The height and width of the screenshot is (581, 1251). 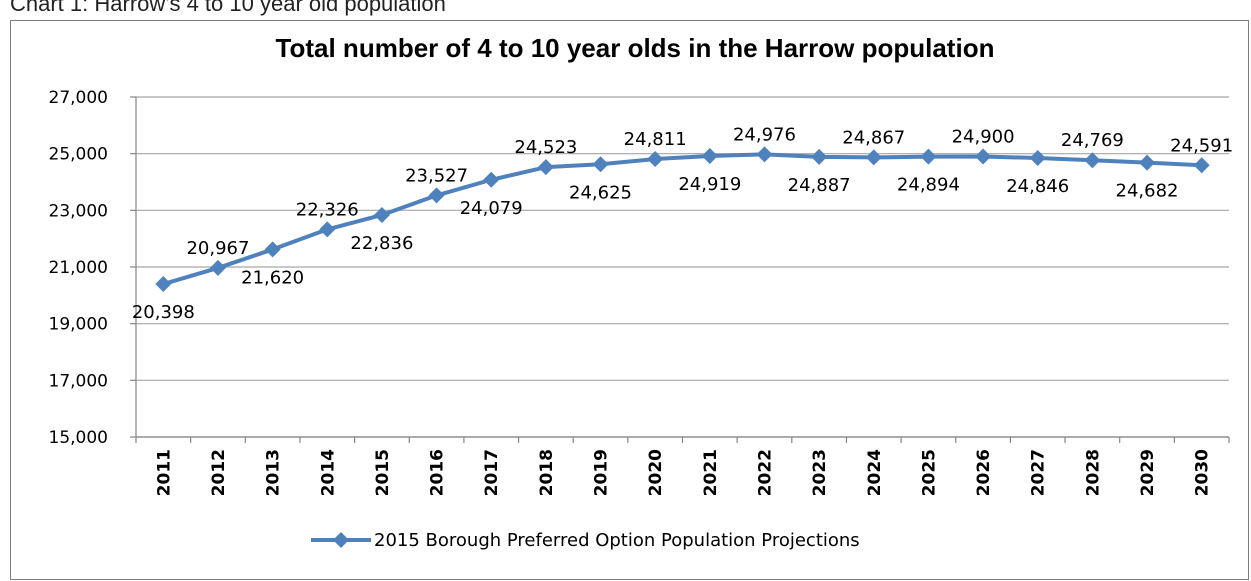 What do you see at coordinates (78, 438) in the screenshot?
I see `y-tick-label: 15,000` at bounding box center [78, 438].